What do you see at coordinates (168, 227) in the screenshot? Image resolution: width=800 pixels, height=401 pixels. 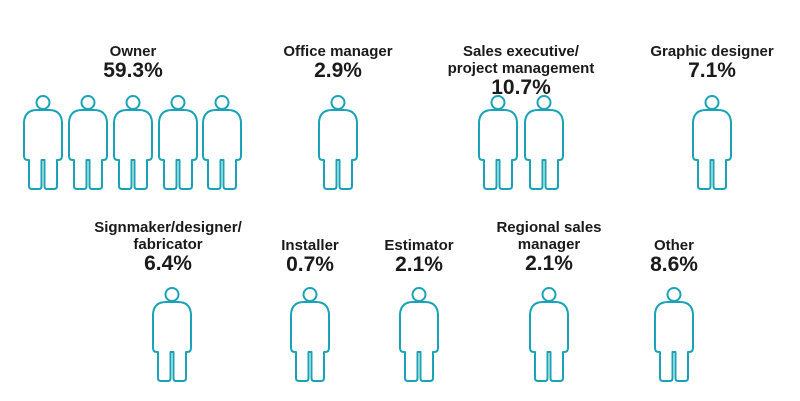 I see `category-label: Signmaker/designer/` at bounding box center [168, 227].